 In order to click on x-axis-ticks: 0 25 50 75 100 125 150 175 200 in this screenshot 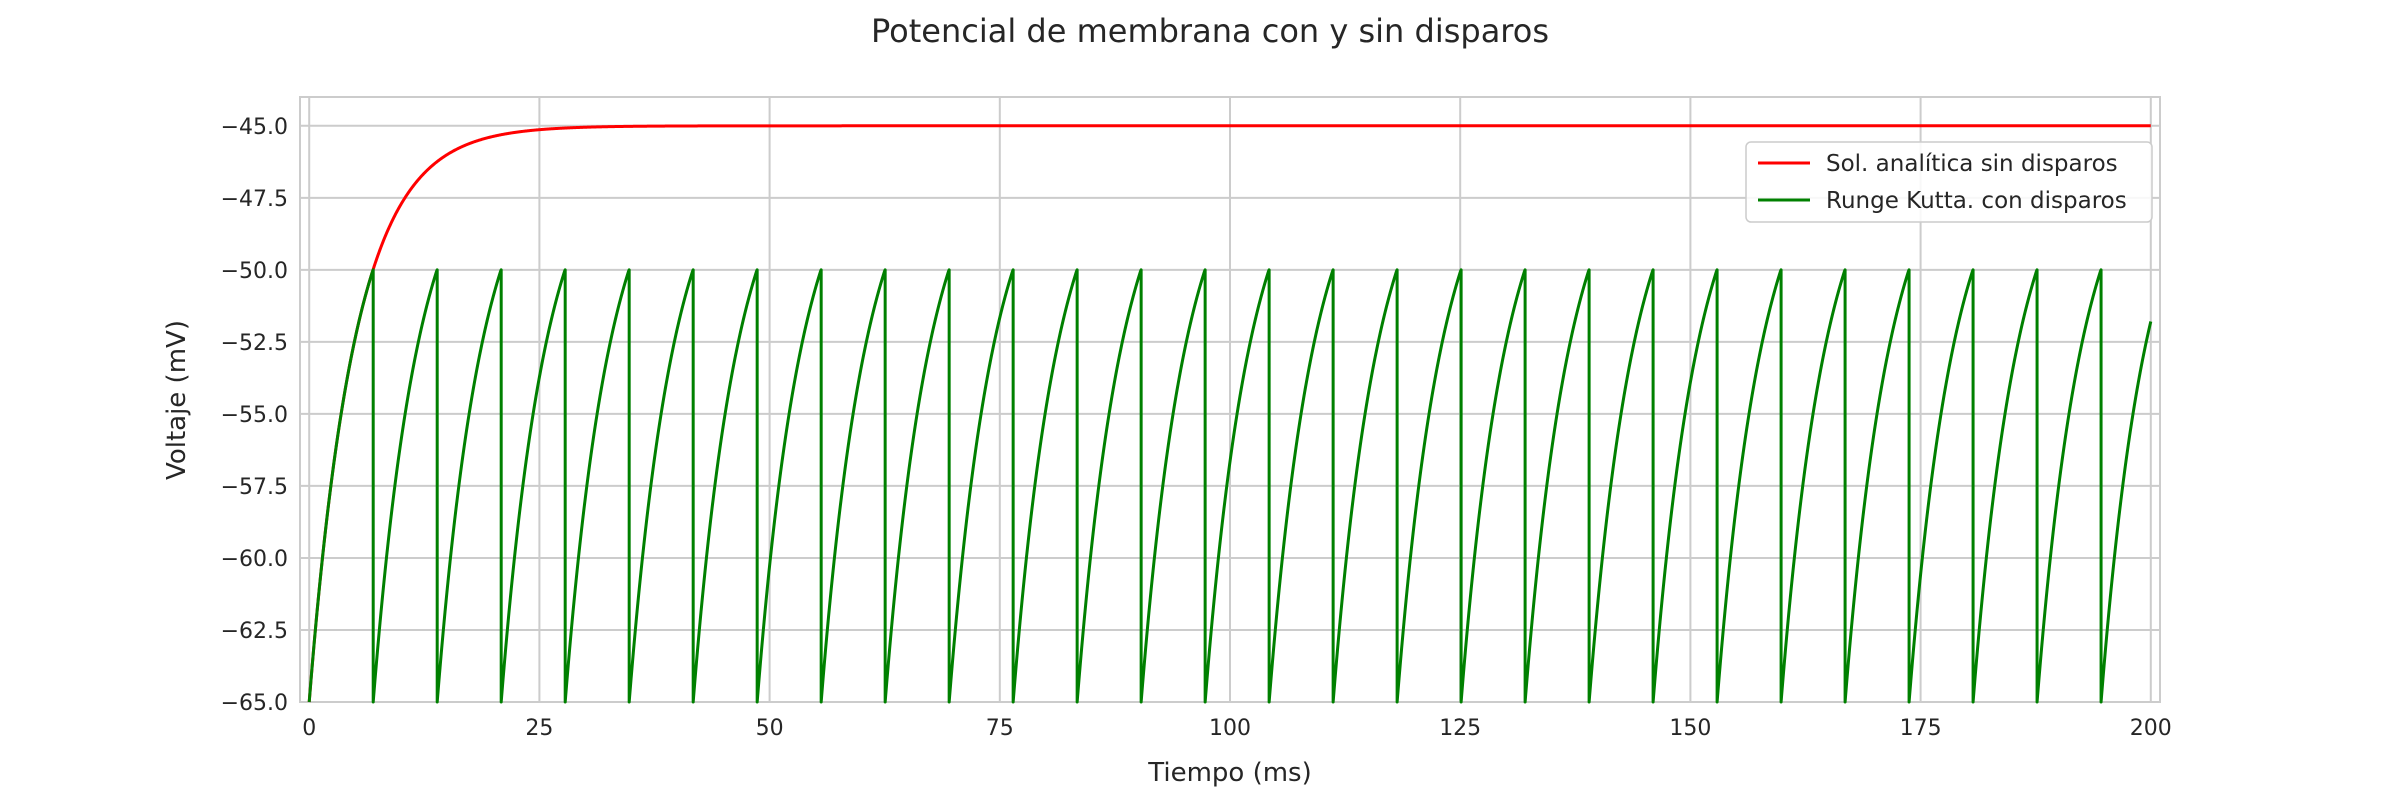, I will do `click(1237, 728)`.